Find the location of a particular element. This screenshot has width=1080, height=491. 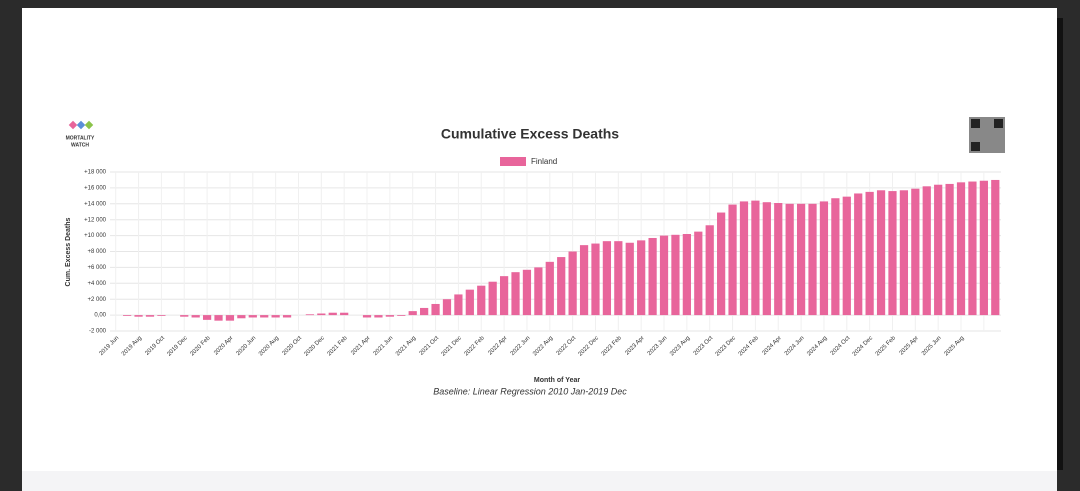

y-tick-label: 0,00 is located at coordinates (100, 316).